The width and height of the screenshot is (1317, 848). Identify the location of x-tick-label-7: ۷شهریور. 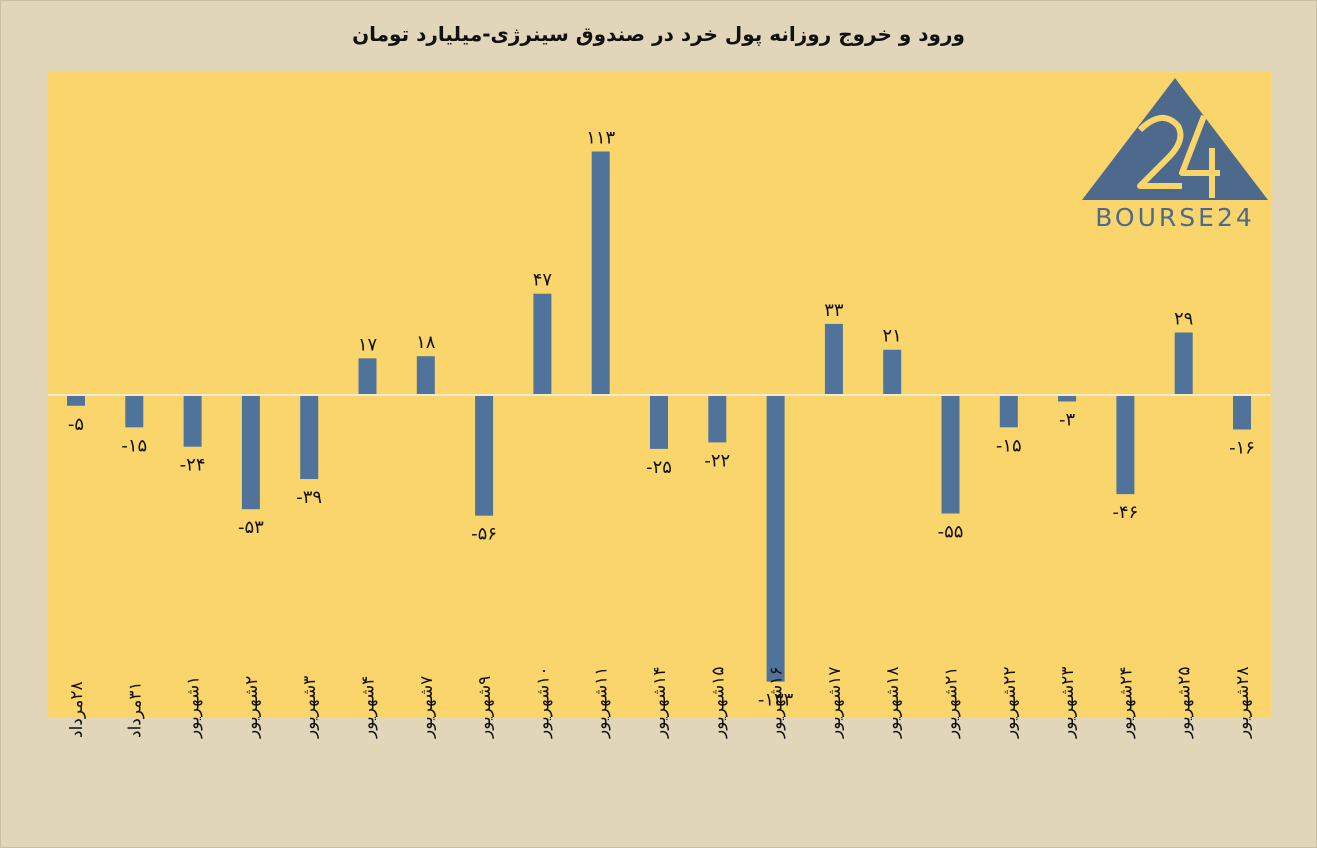
(427, 707).